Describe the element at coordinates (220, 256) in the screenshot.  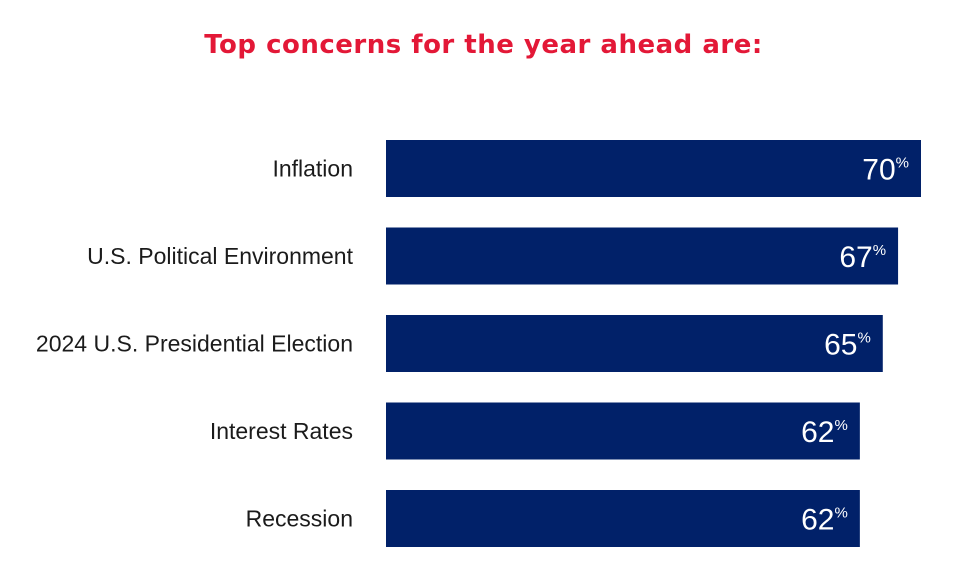
I see `category-label-1: U.S. Political Environment` at that location.